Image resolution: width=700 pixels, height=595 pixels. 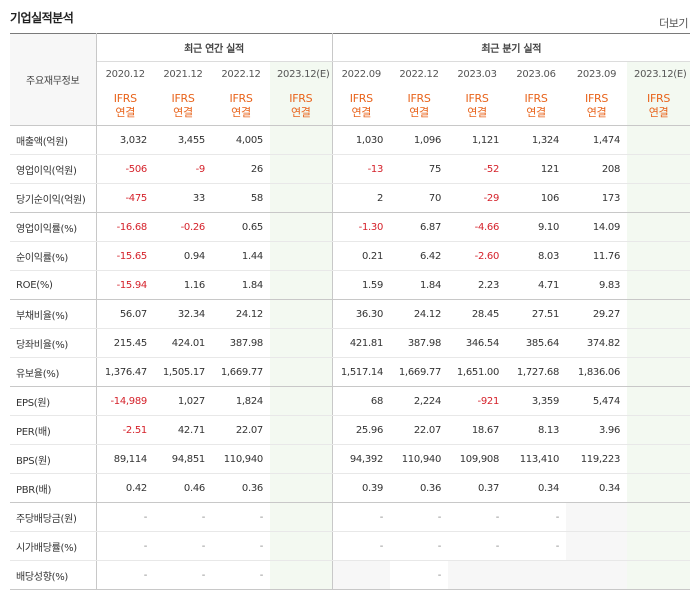 I want to click on table-cell: 33, so click(x=183, y=198).